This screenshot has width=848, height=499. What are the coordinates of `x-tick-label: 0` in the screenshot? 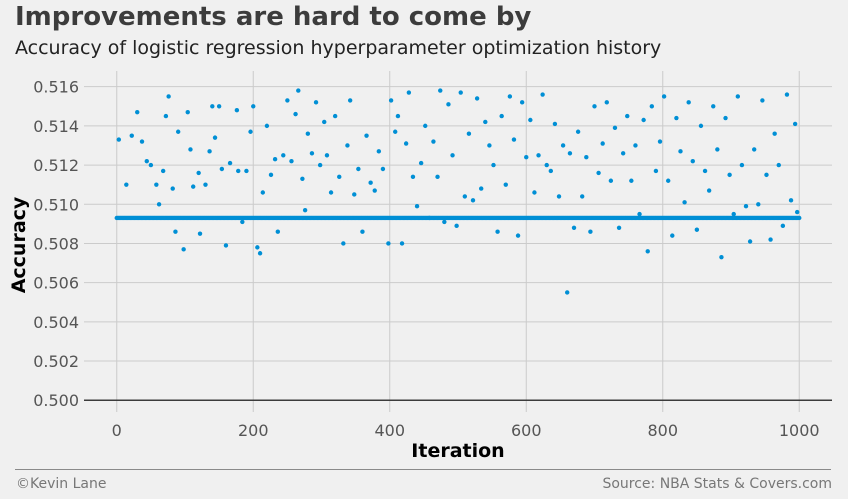 It's located at (117, 430).